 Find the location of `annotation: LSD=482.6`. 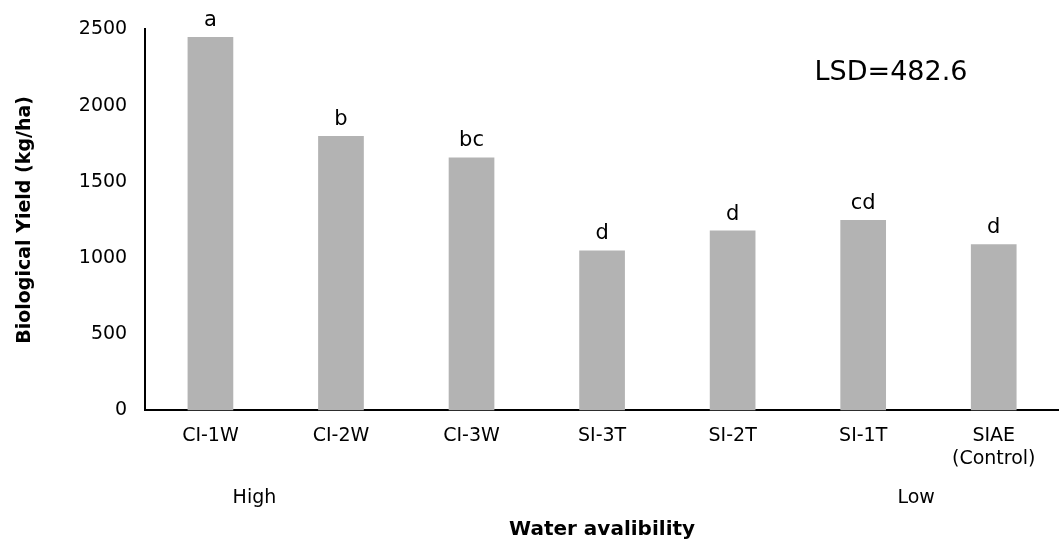

annotation: LSD=482.6 is located at coordinates (891, 71).